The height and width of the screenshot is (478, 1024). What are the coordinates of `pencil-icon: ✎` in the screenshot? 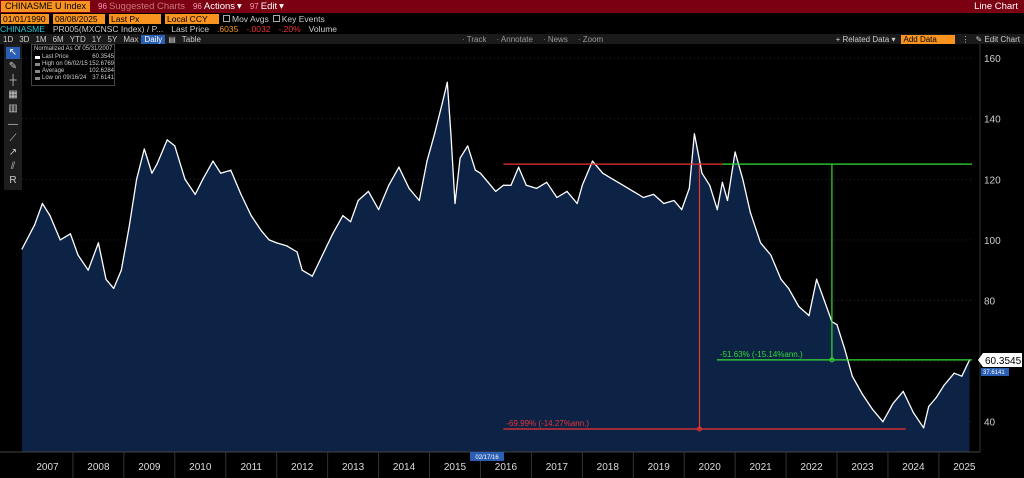 It's located at (13, 66).